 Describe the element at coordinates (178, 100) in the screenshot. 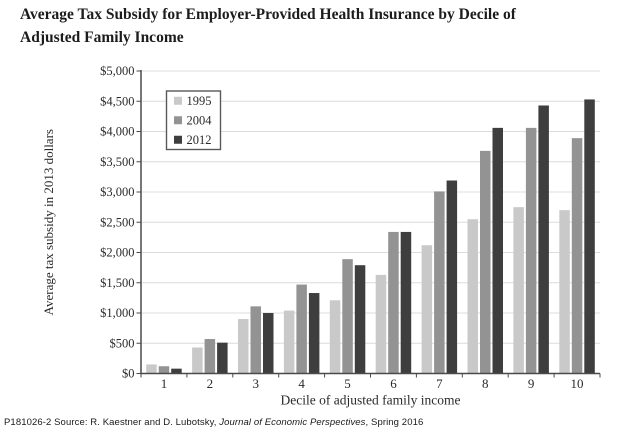

I see `legend-swatch-1995` at that location.